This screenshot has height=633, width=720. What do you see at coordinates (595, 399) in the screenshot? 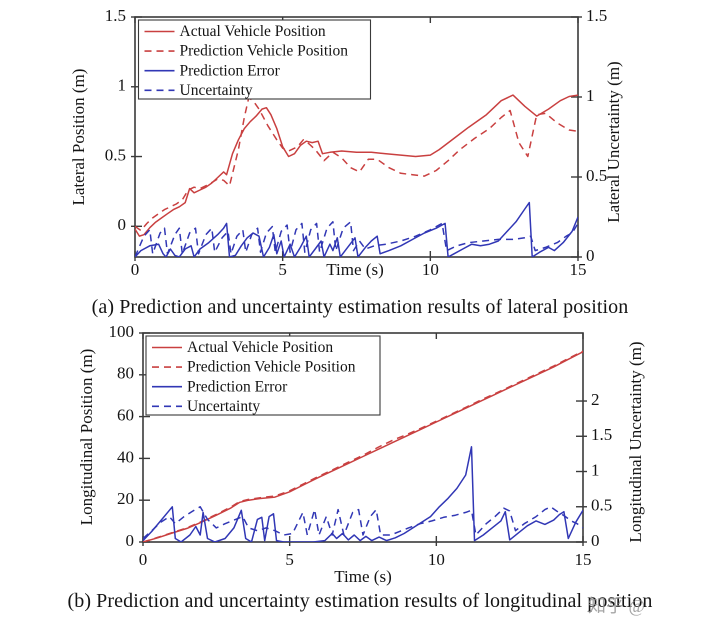
I see `y-tick-right-label: 2` at bounding box center [595, 399].